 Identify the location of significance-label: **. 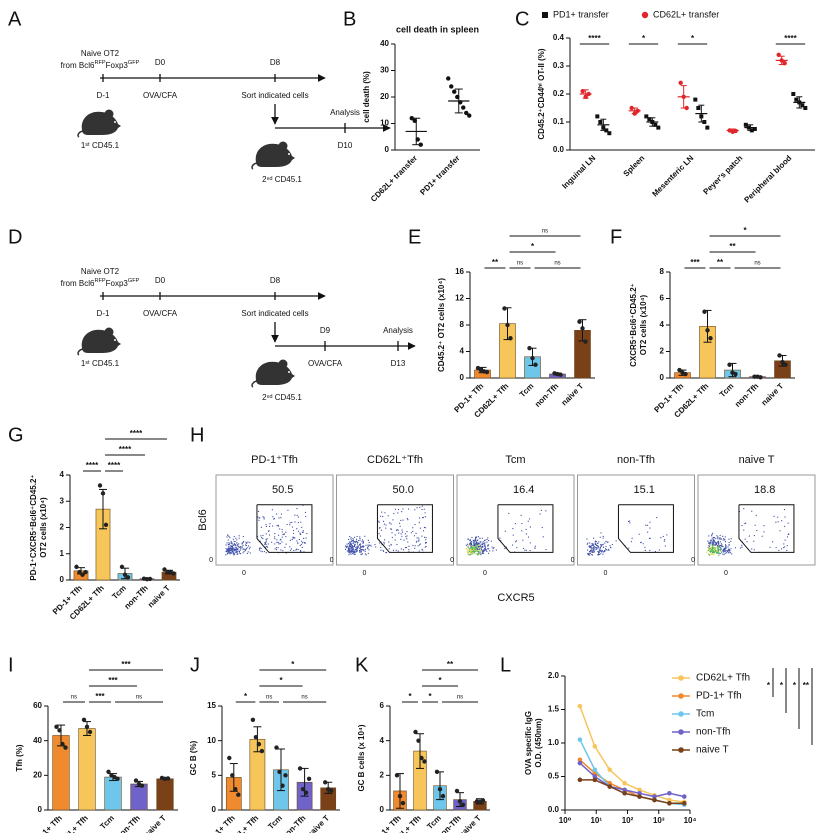
(806, 685).